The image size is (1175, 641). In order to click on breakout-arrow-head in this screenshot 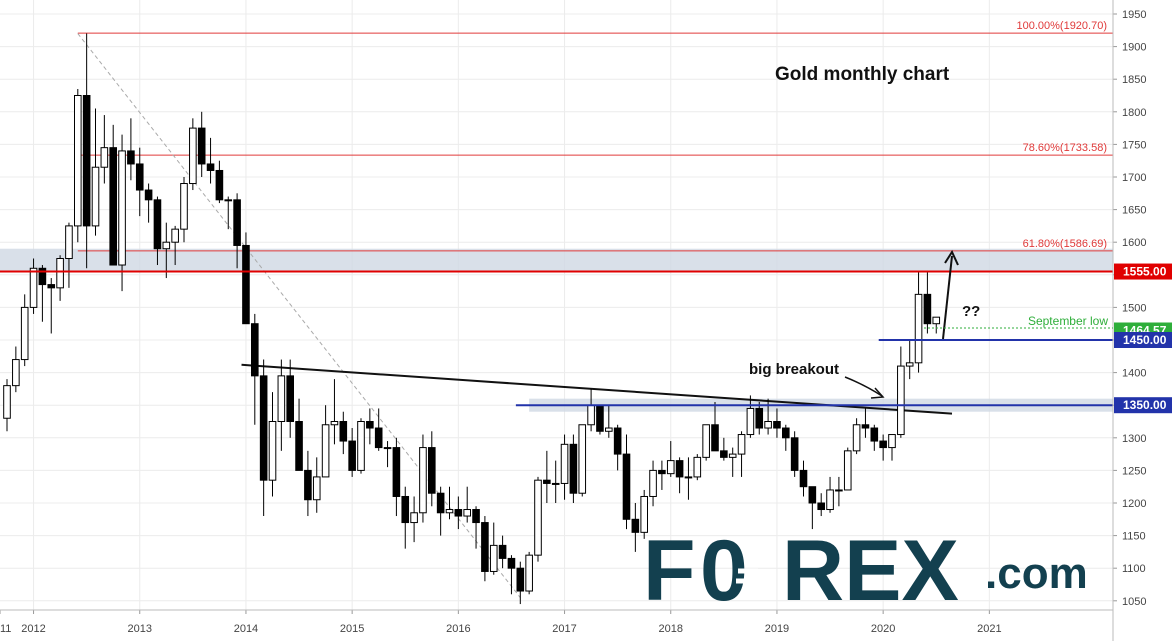, I will do `click(877, 393)`.